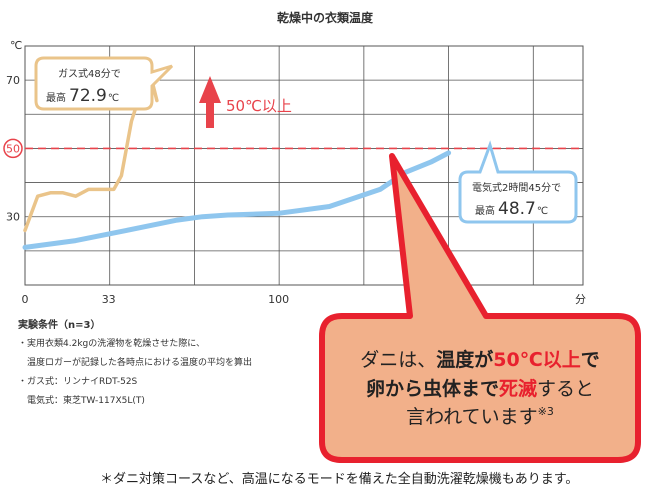  What do you see at coordinates (516, 187) in the screenshot?
I see `electric-annotation-line1: 電気式2時間45分で` at bounding box center [516, 187].